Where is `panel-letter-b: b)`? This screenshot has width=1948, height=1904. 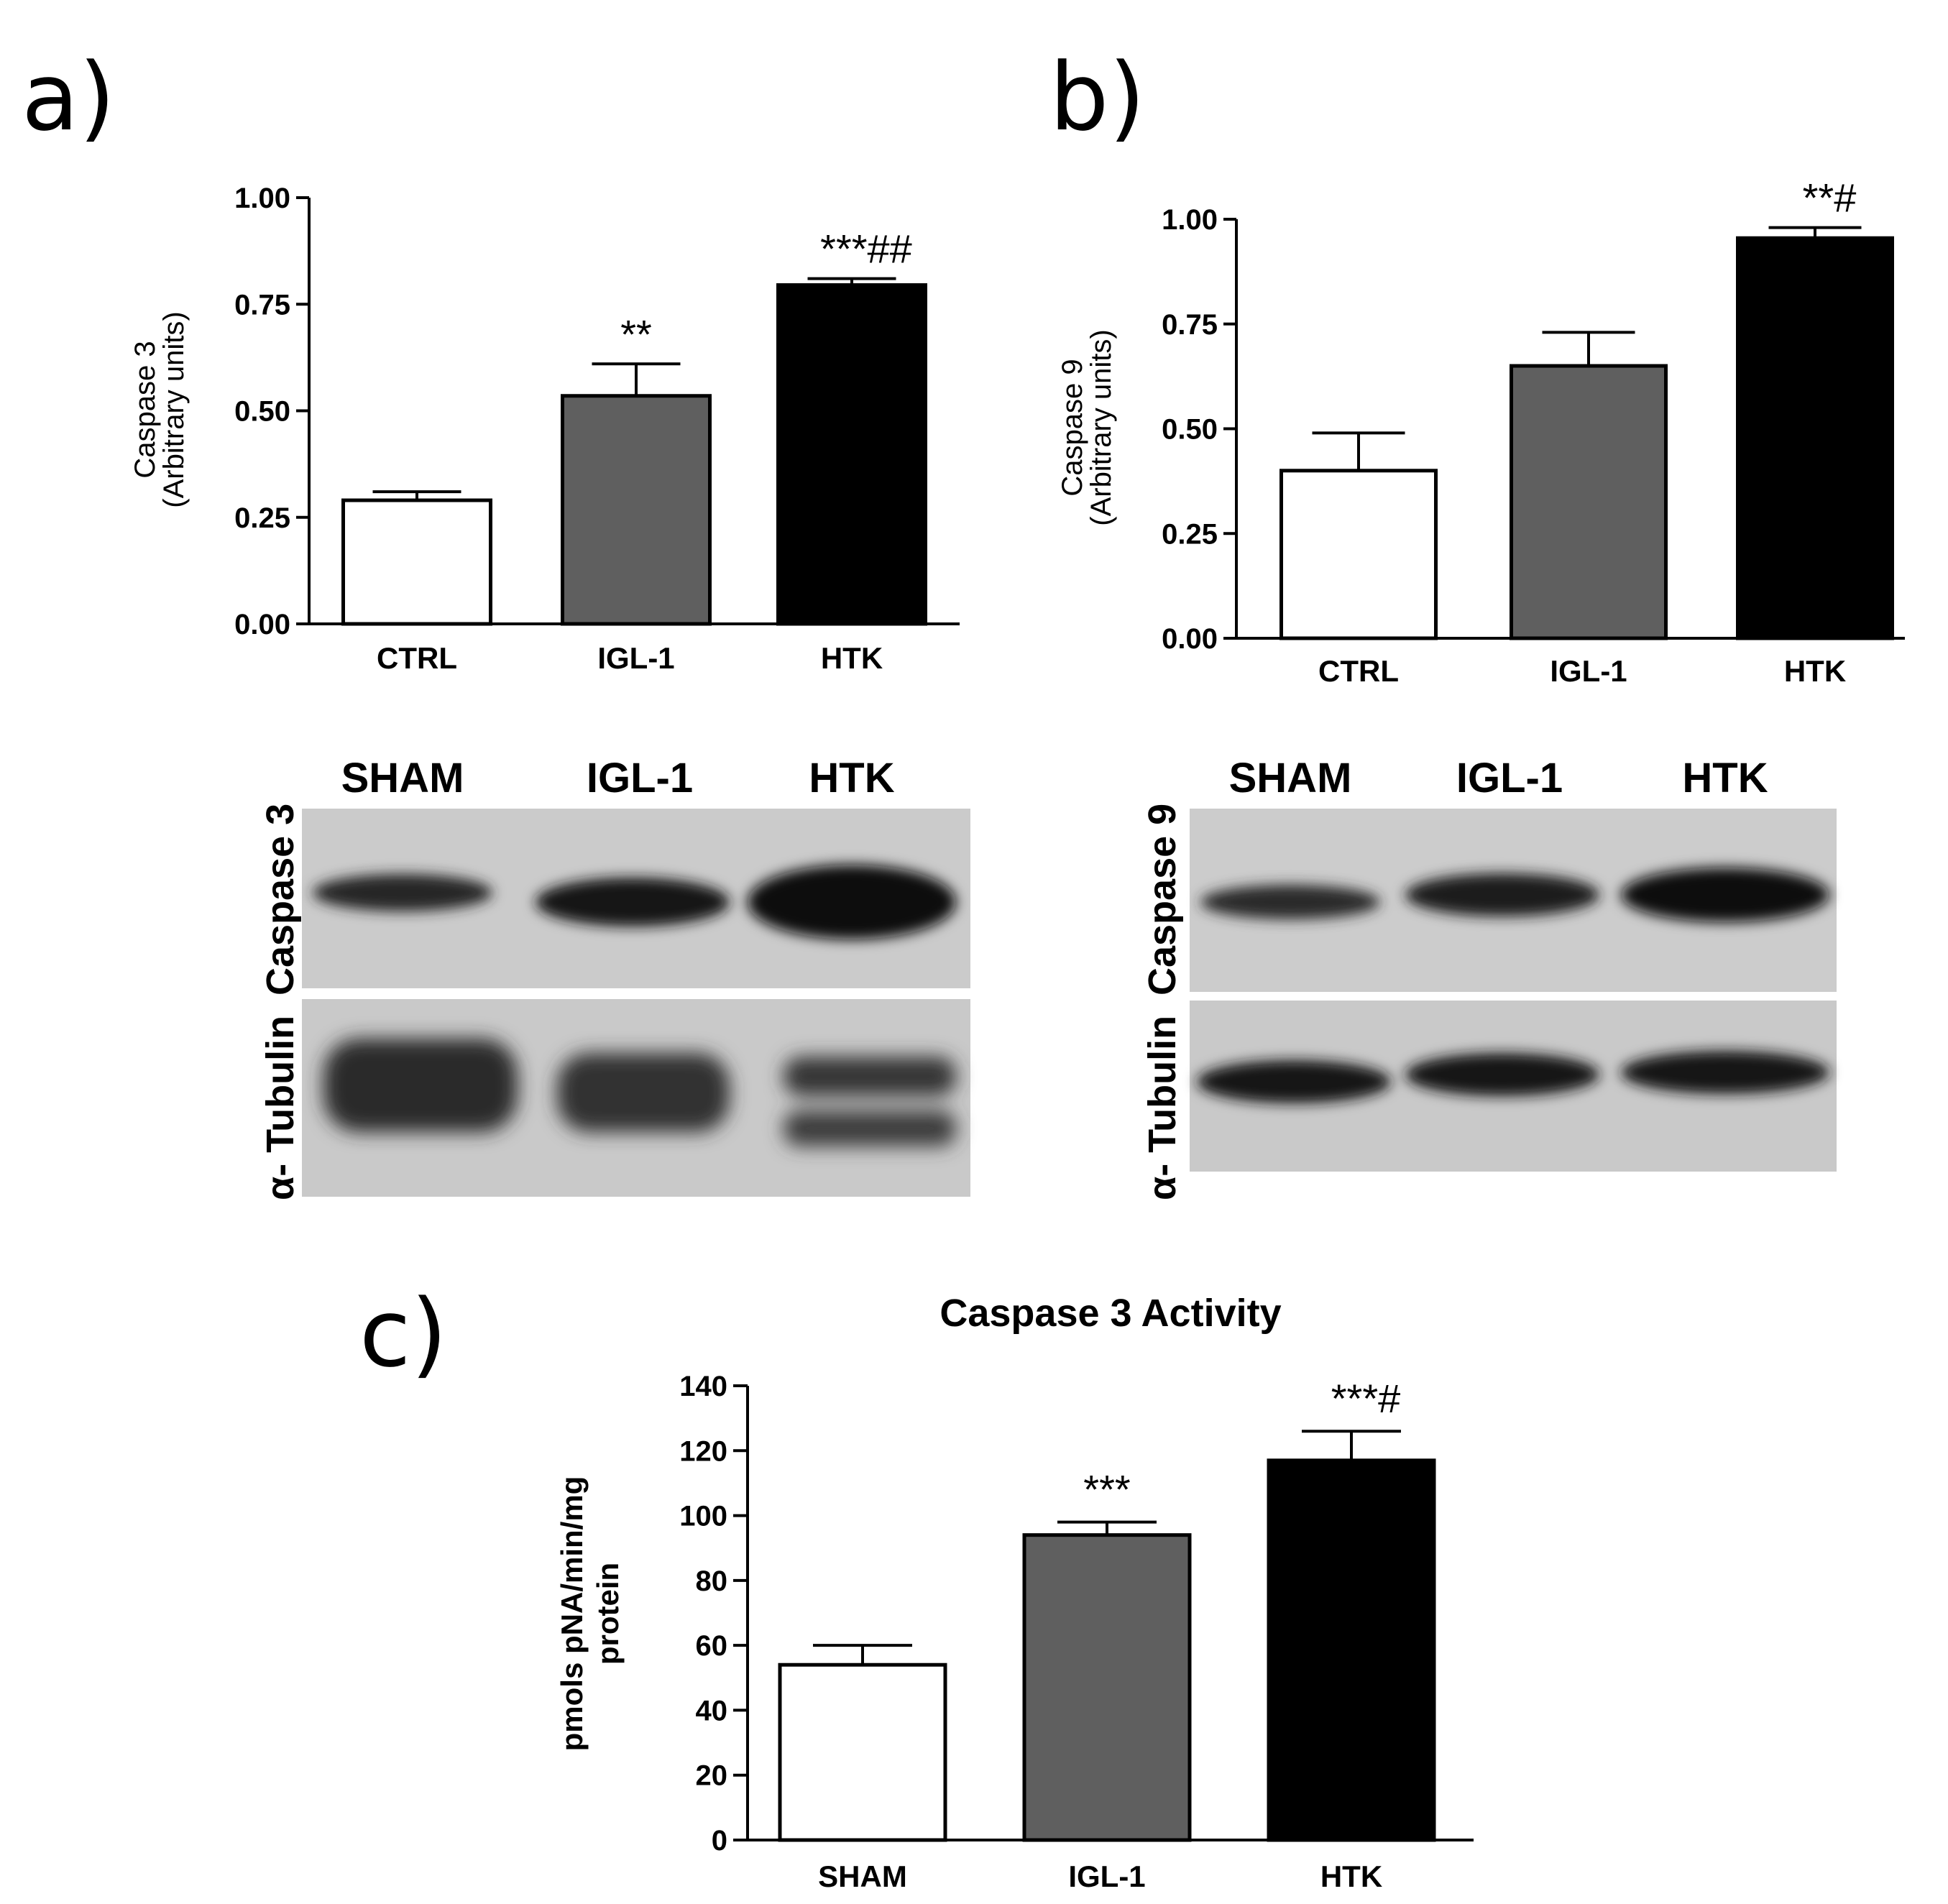 panel-letter-b: b) is located at coordinates (1097, 97).